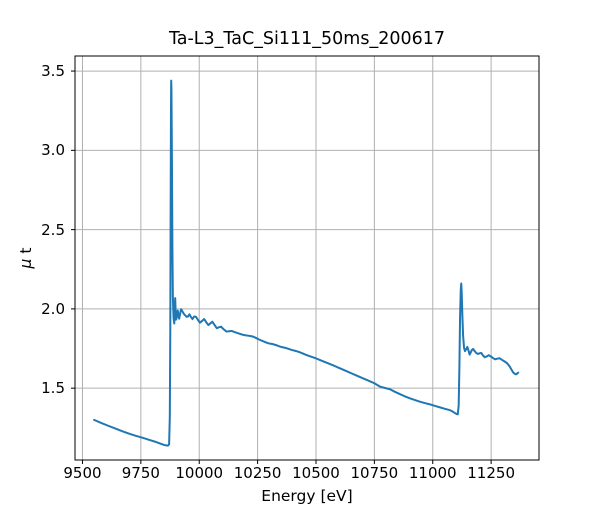 Image resolution: width=600 pixels, height=520 pixels. Describe the element at coordinates (26, 263) in the screenshot. I see `y-axis-label-mu: μ` at that location.